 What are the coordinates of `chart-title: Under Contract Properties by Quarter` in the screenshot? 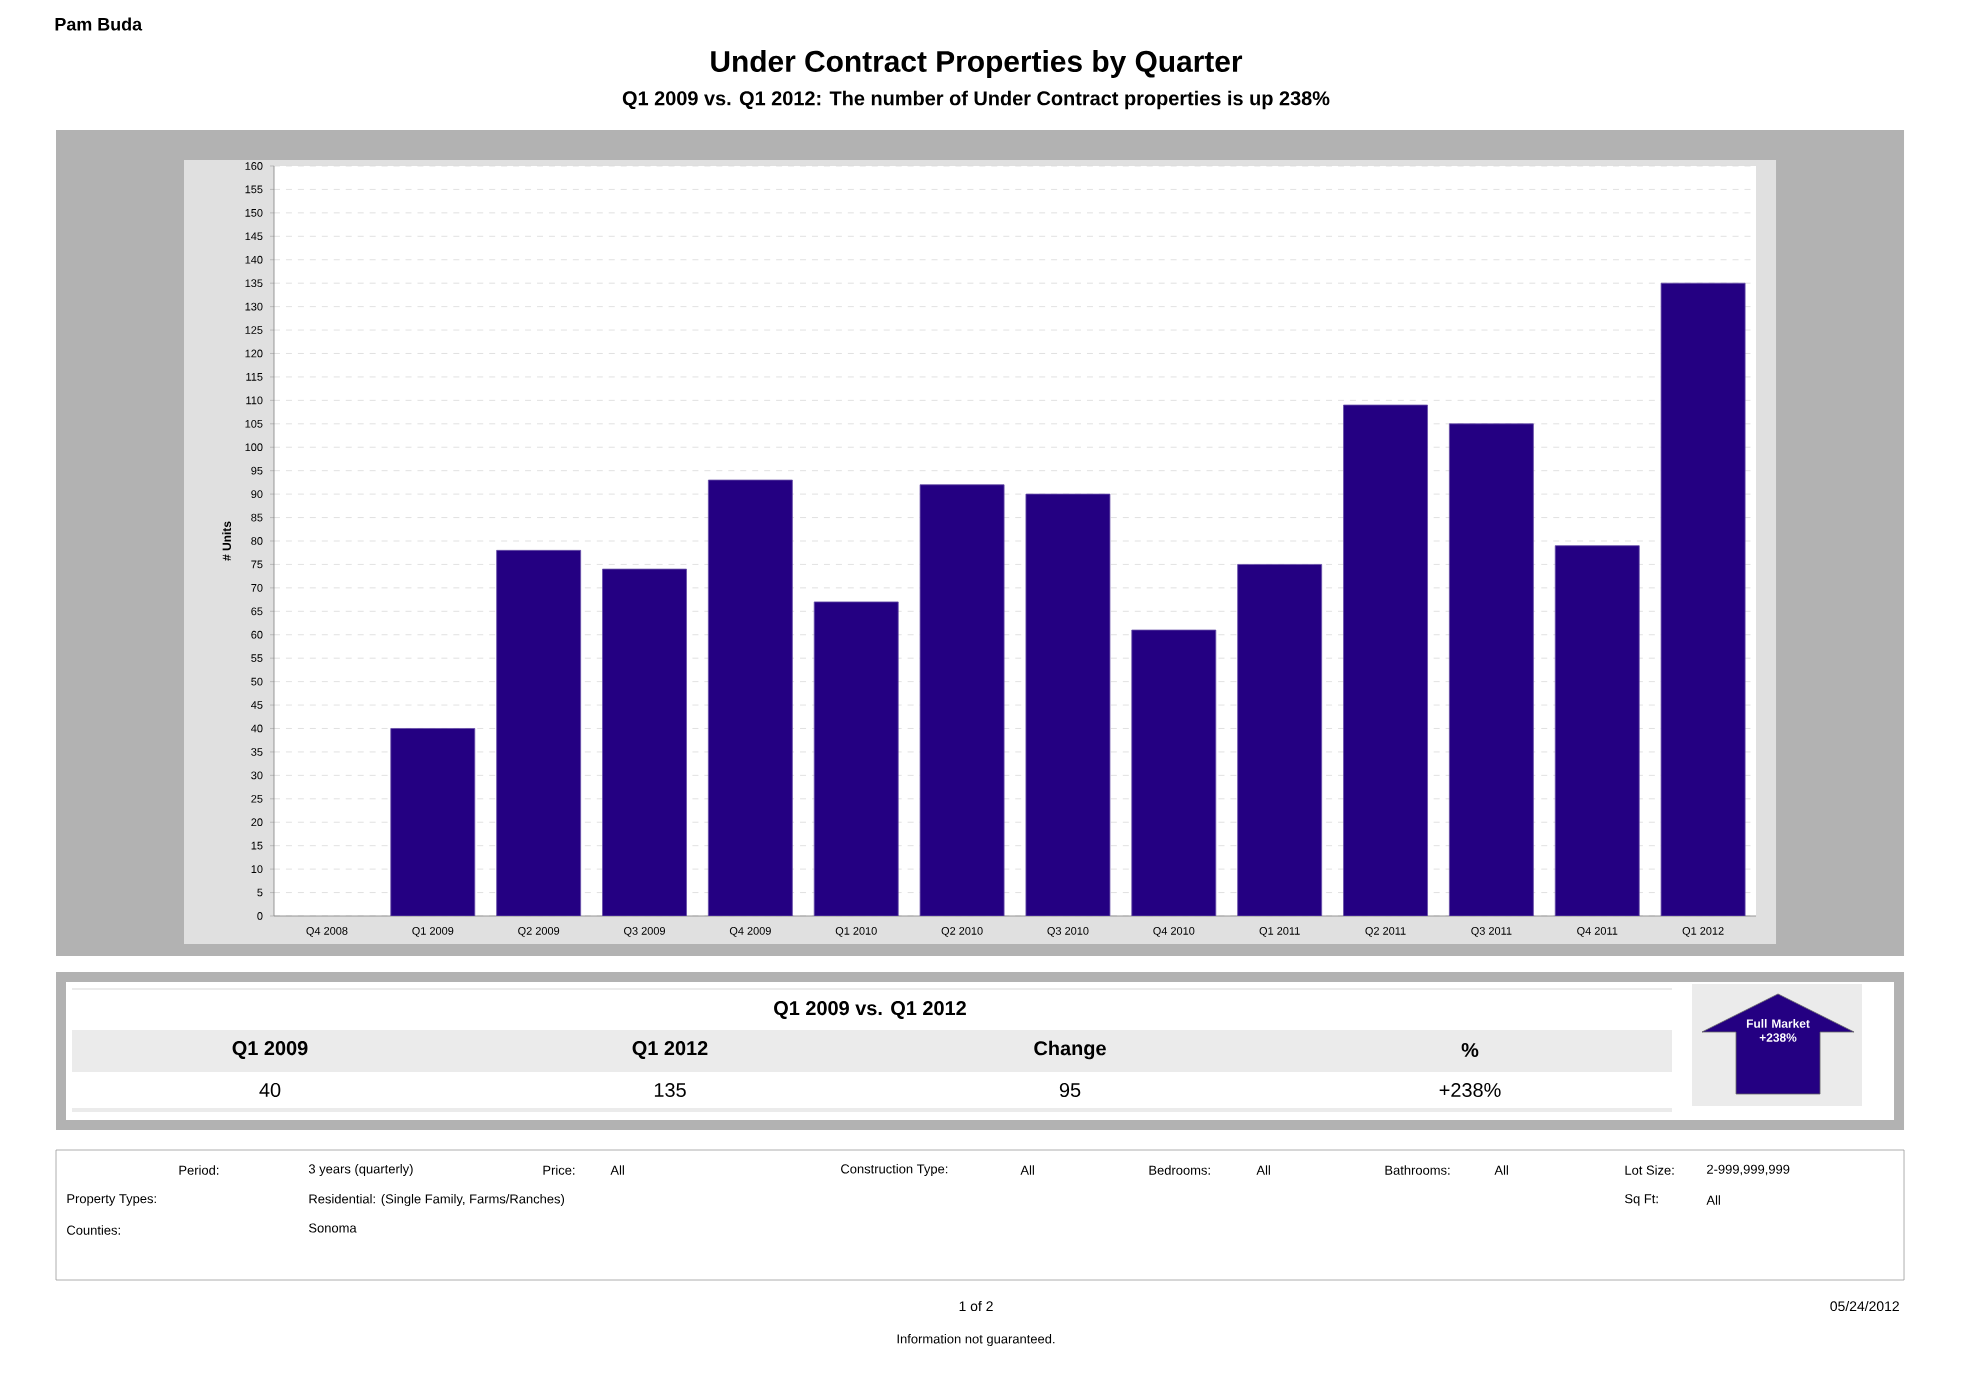 It's located at (977, 64).